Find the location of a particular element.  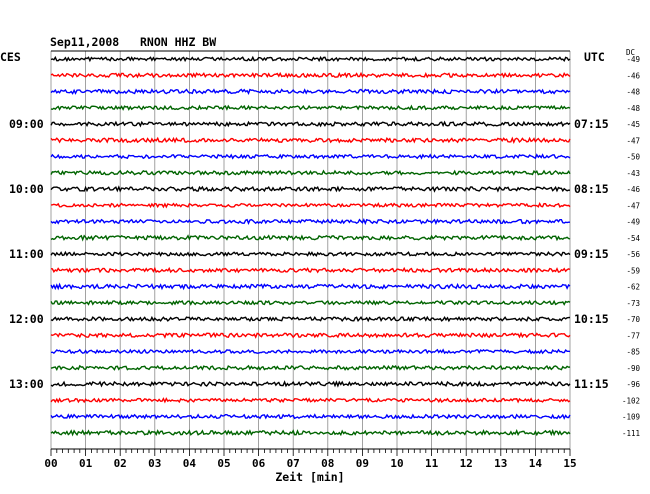

x-tick-label: 15 is located at coordinates (569, 463).